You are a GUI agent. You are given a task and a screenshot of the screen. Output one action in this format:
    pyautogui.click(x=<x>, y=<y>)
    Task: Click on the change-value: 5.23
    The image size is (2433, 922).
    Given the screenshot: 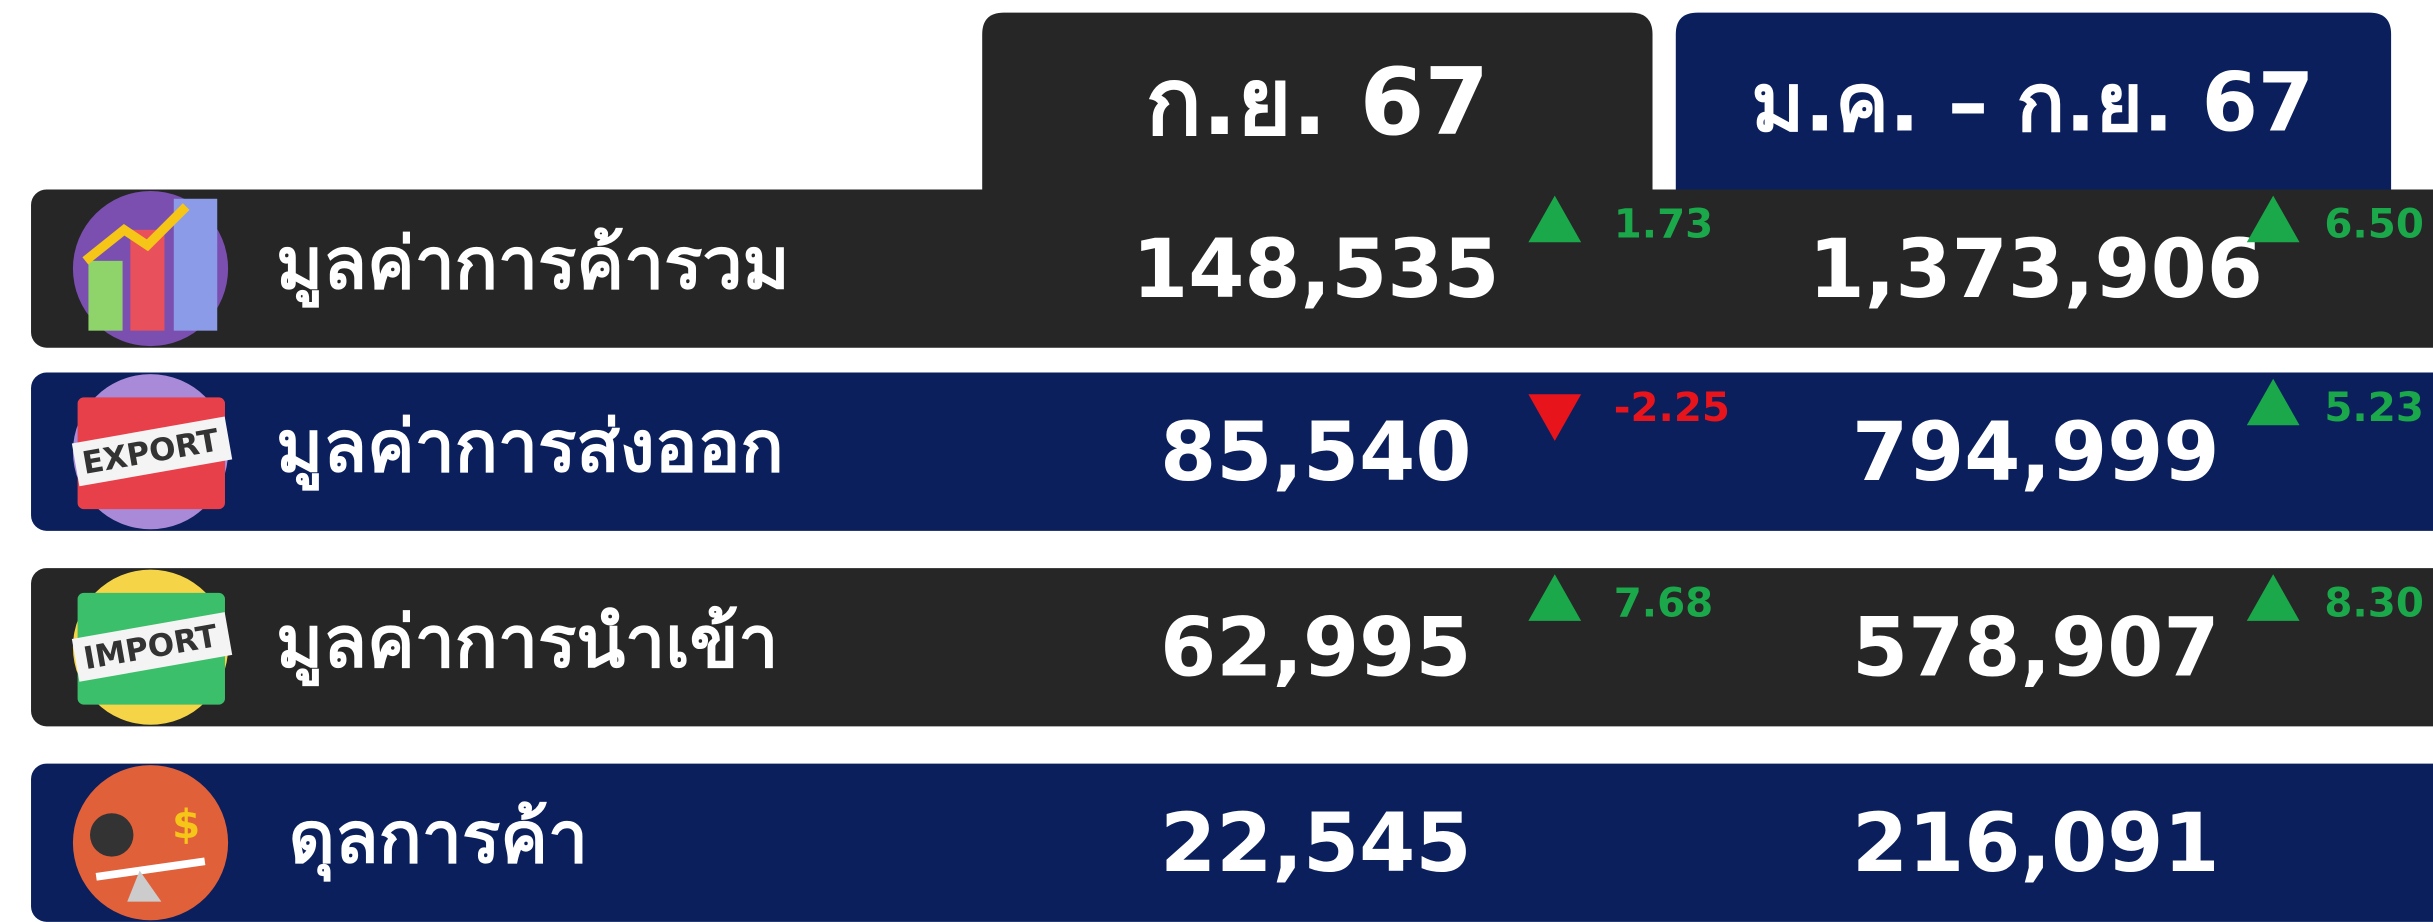 What is the action you would take?
    pyautogui.click(x=2374, y=407)
    